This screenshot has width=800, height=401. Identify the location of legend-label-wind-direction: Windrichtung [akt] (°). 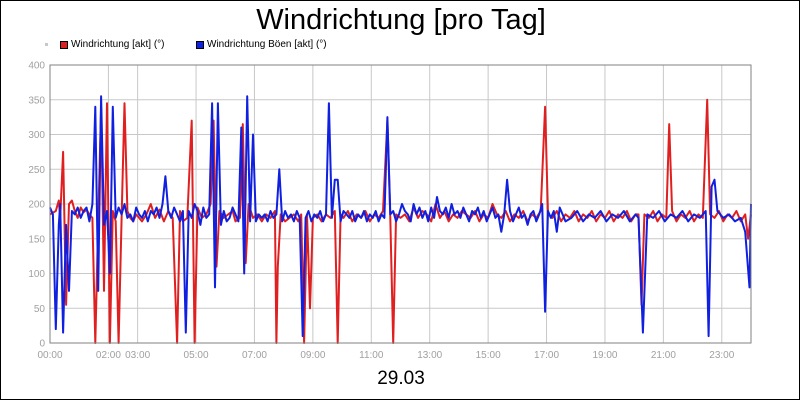
(118, 44).